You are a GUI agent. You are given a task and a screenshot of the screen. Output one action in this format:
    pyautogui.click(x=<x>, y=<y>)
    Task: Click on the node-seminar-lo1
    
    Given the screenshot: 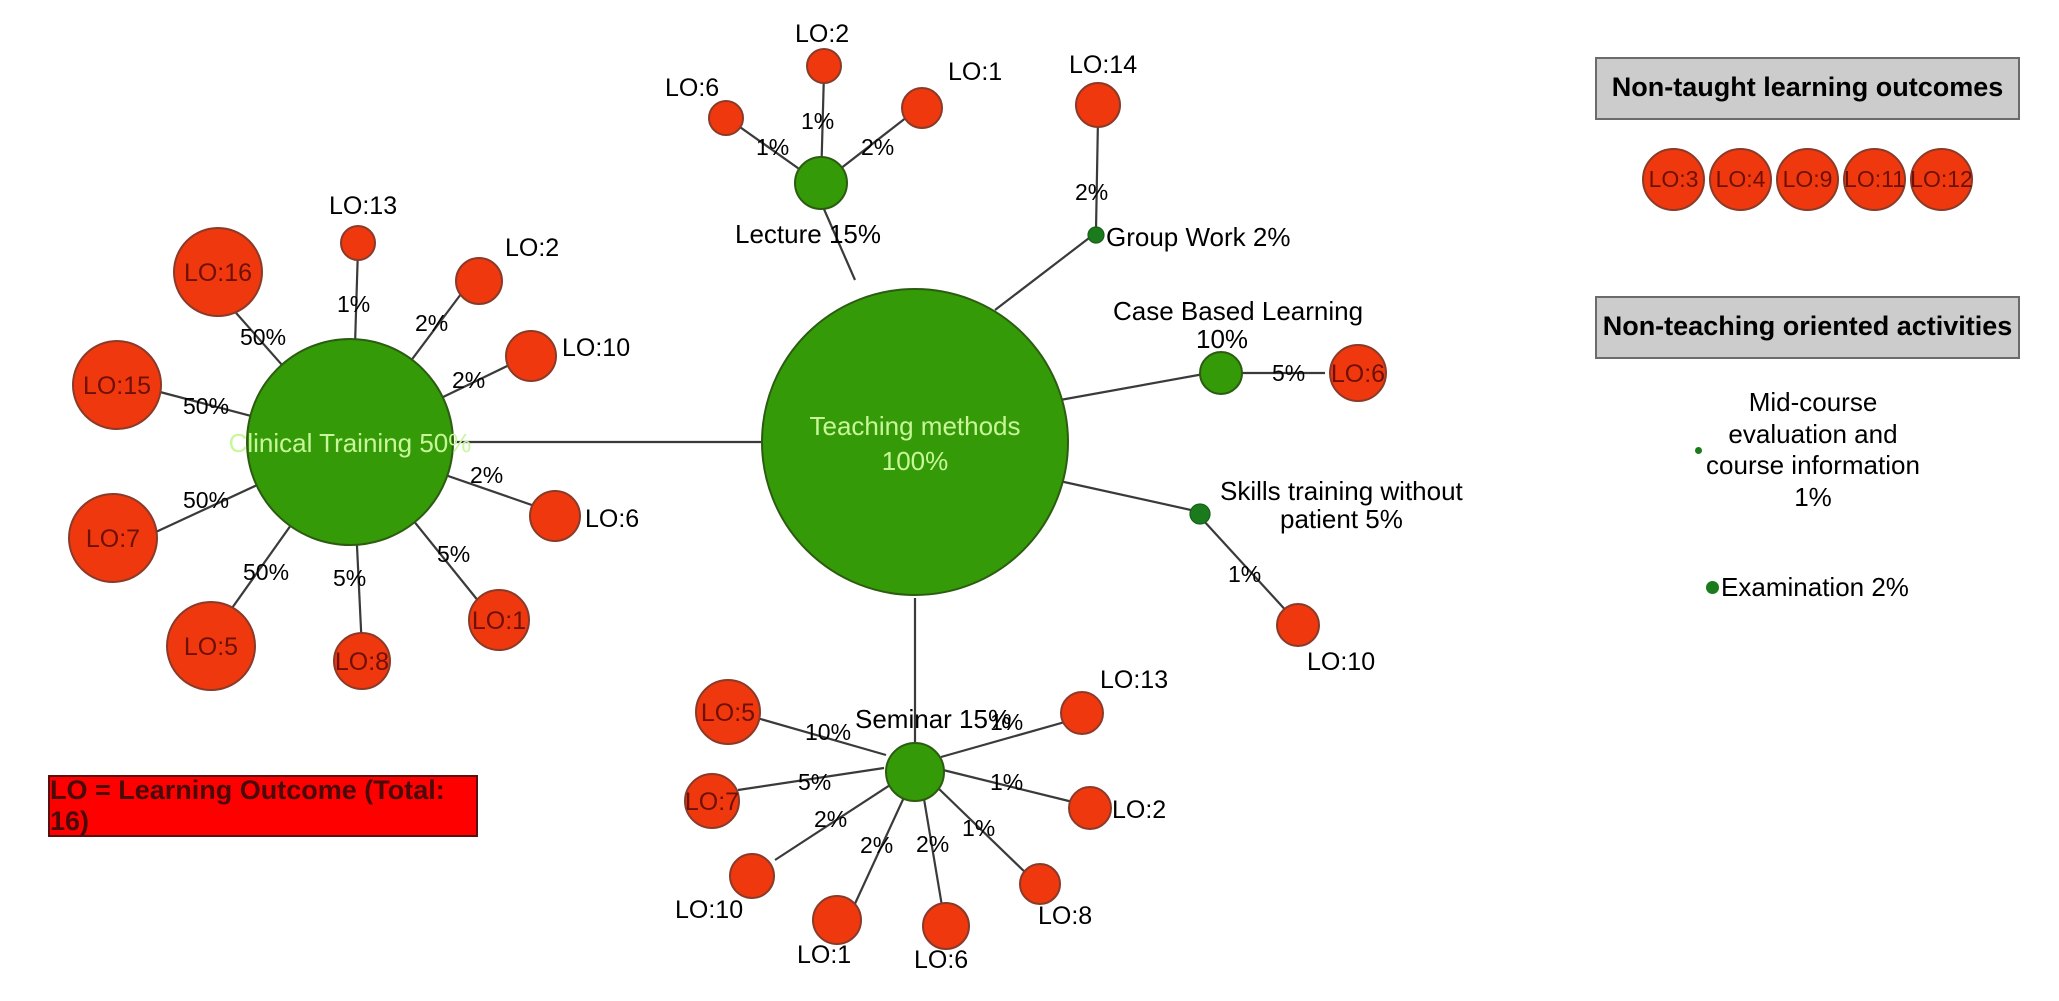 What is the action you would take?
    pyautogui.click(x=837, y=920)
    